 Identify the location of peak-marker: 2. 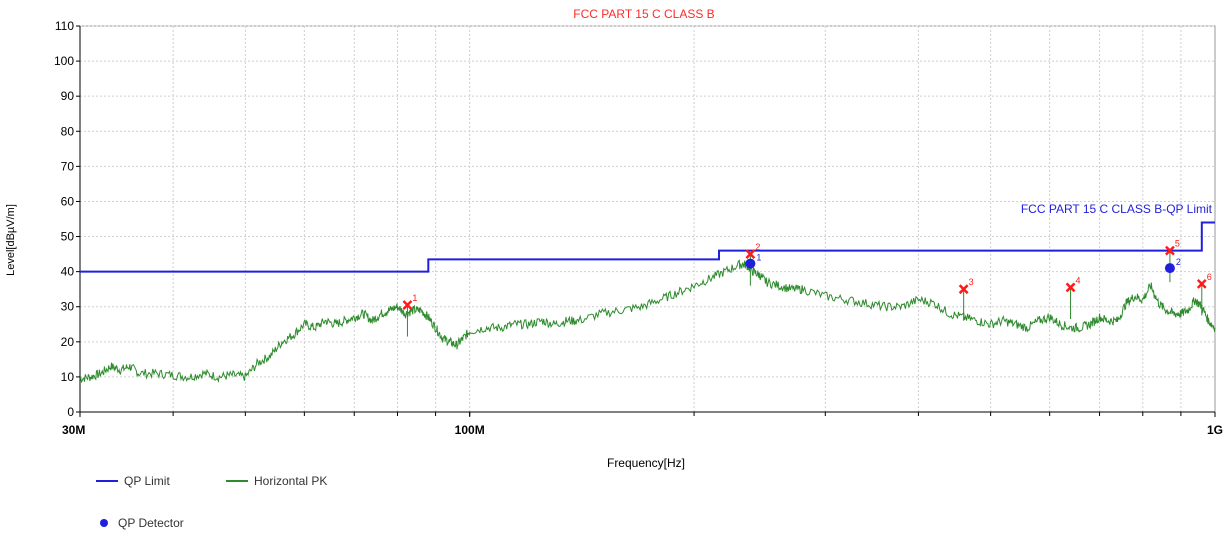
(752, 250).